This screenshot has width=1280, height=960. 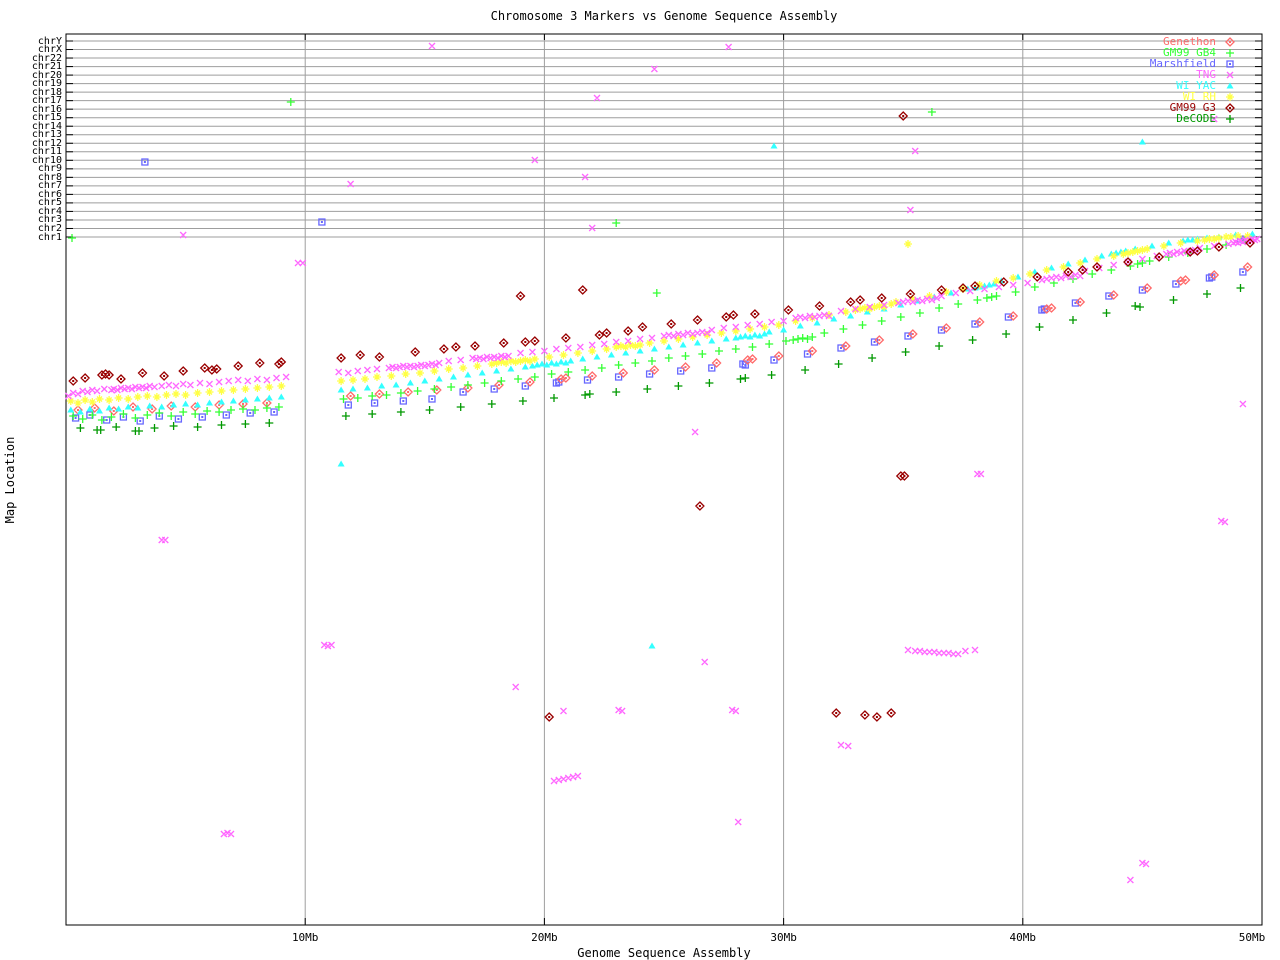 I want to click on chr-label-chr9: chr9, so click(x=49, y=169).